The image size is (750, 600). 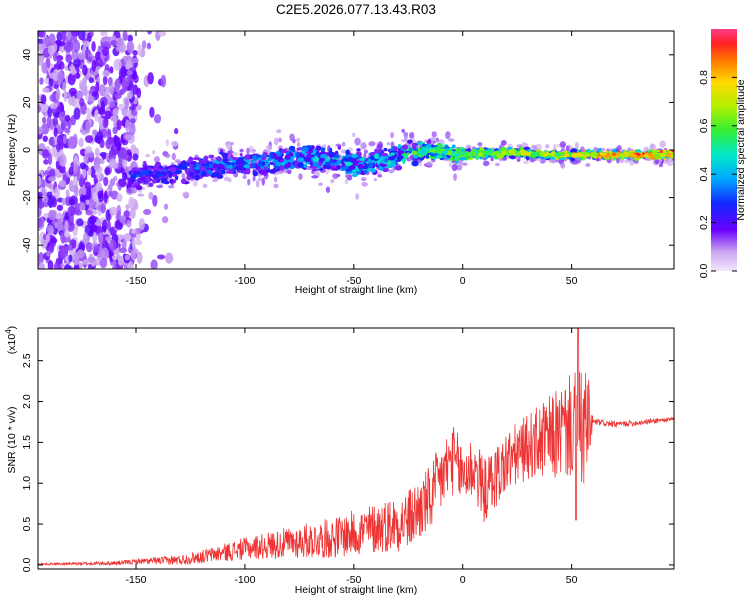 I want to click on snr-y-label: SNR (10 * v/v), so click(x=12, y=439).